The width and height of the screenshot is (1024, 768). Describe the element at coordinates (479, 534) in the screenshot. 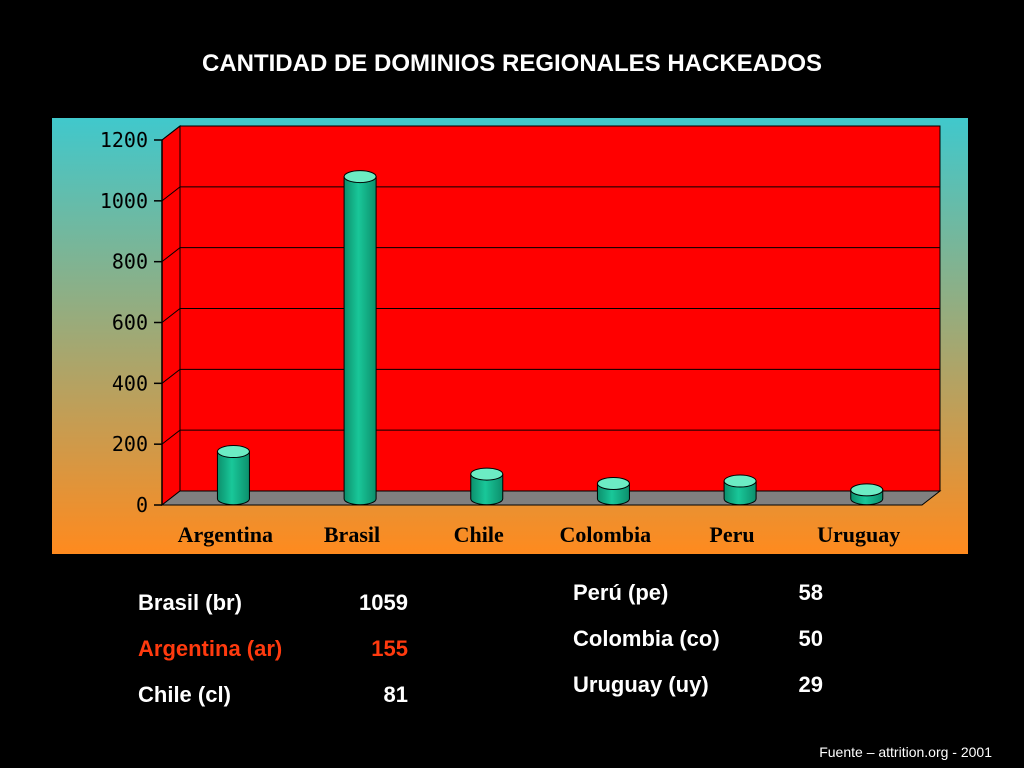

I see `x-tick-label: Chile` at that location.